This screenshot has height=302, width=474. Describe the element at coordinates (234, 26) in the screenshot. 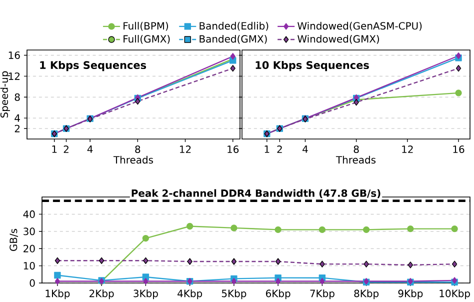

I see `legend-label: Banded(Edlib)` at that location.